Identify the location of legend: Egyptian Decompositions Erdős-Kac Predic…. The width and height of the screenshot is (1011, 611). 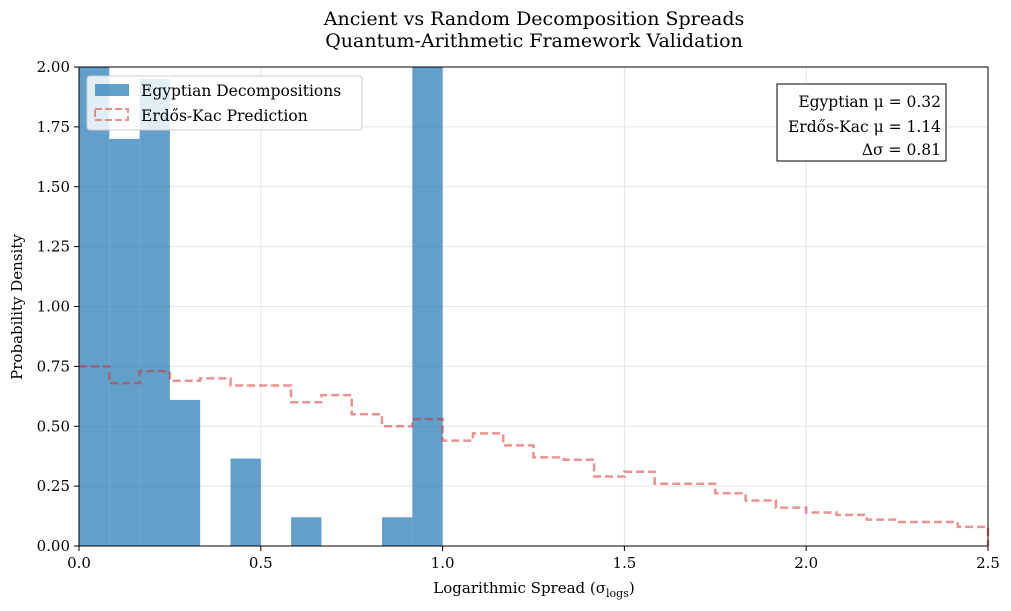
(224, 103).